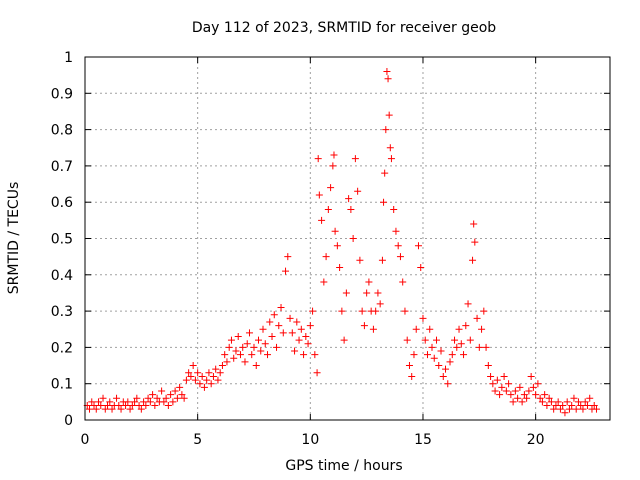 This screenshot has height=480, width=640. Describe the element at coordinates (14, 238) in the screenshot. I see `y-axis-label: SRMTID / TECUs` at that location.